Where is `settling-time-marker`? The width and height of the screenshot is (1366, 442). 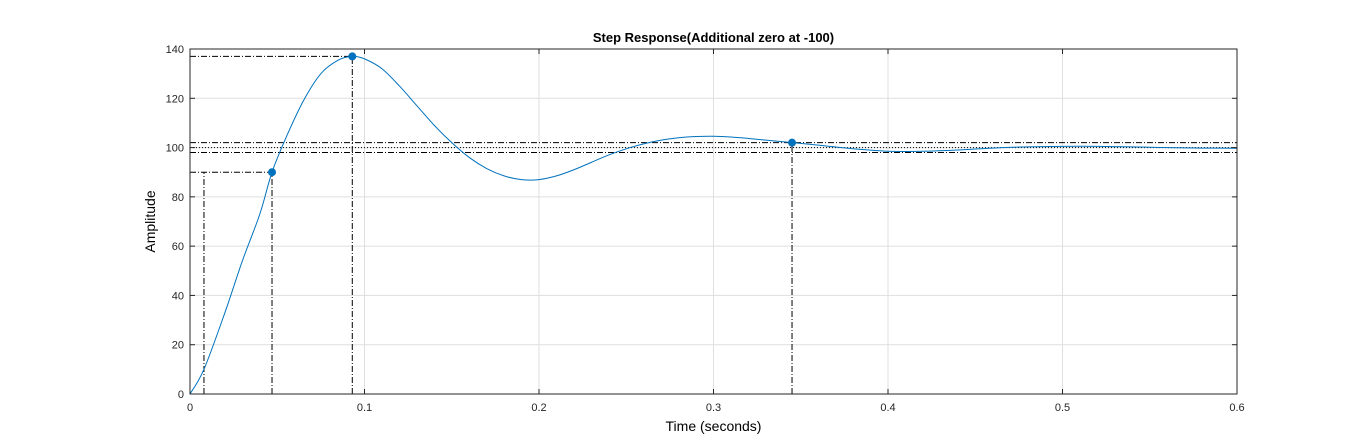
settling-time-marker is located at coordinates (792, 142).